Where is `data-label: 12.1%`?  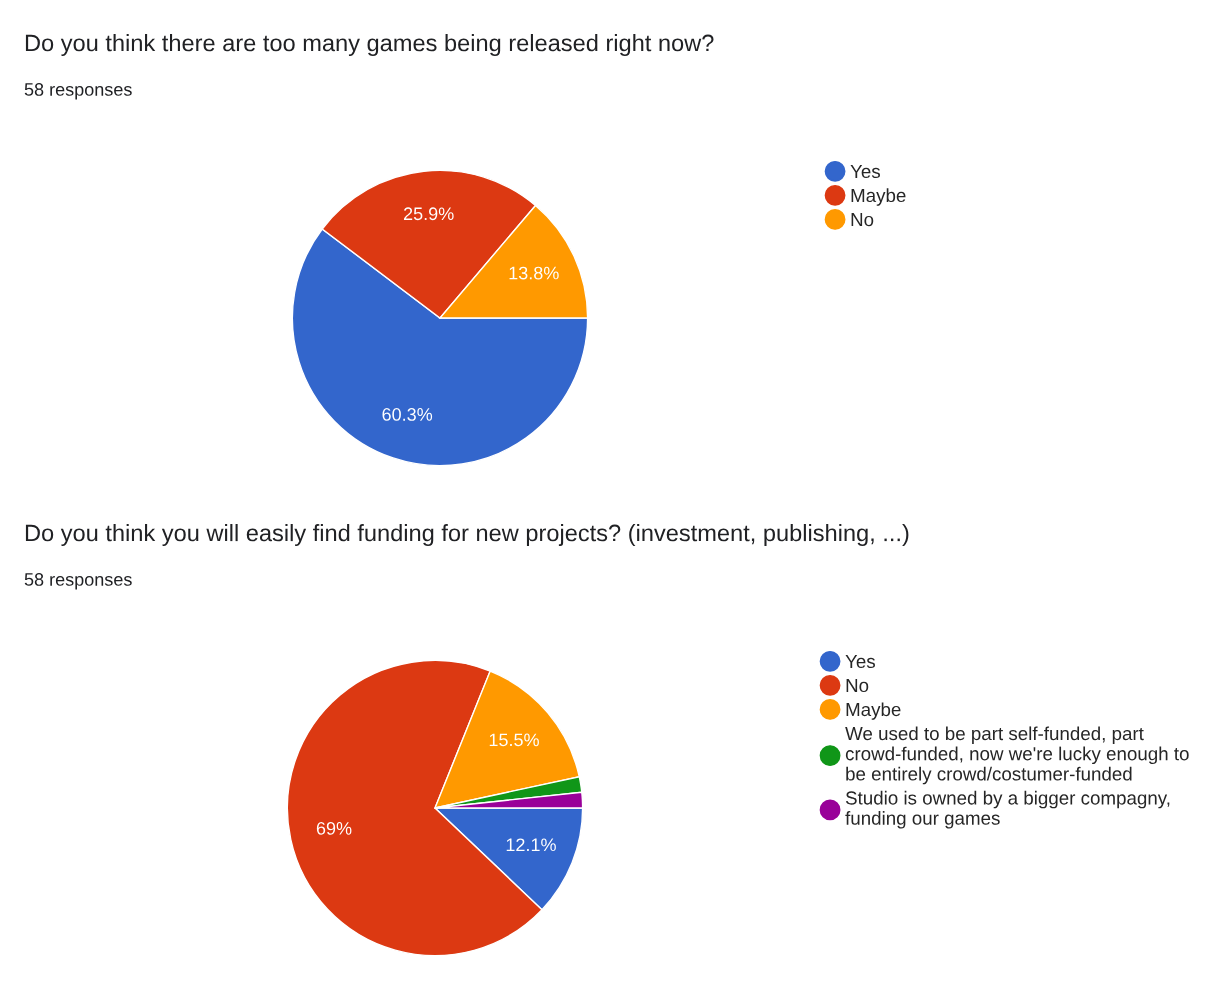
data-label: 12.1% is located at coordinates (531, 845).